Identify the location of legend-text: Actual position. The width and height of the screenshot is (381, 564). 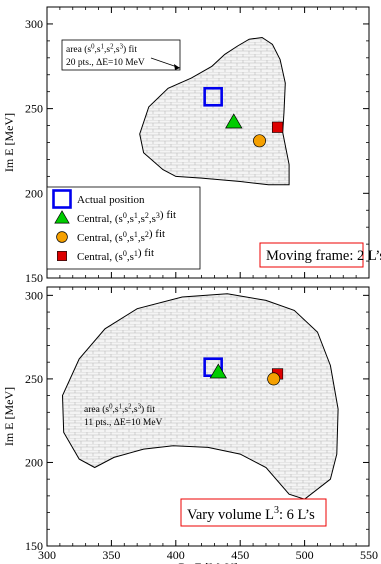
(111, 200).